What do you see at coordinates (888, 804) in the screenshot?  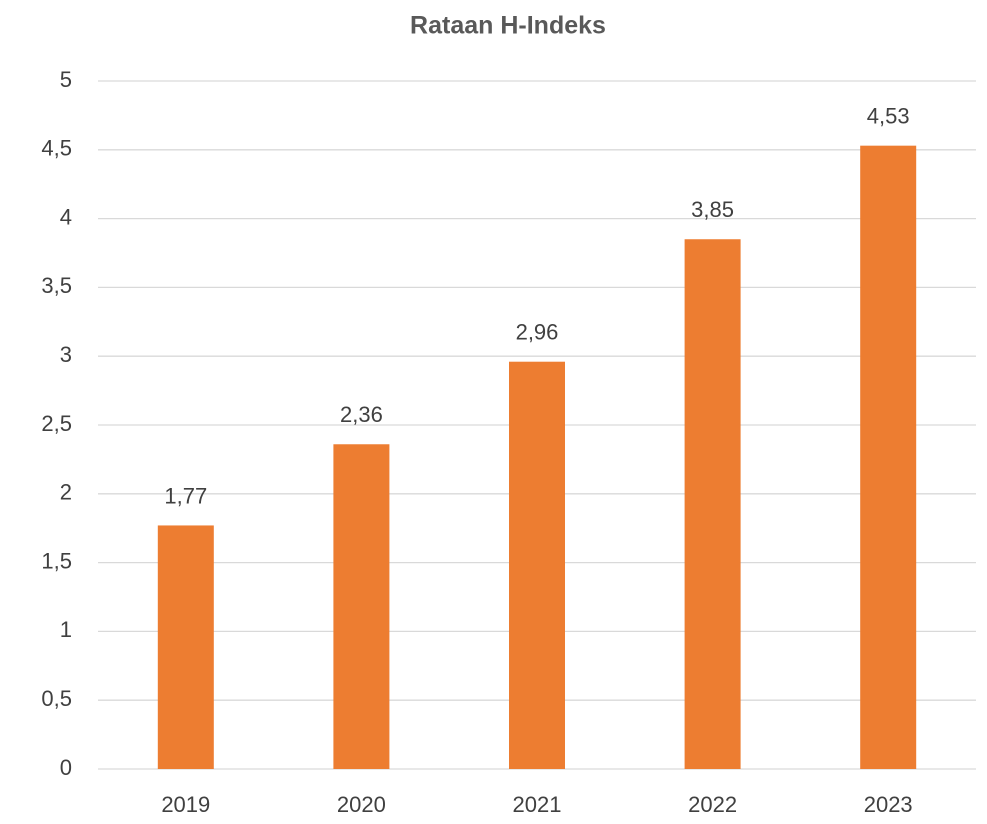 I see `x-tick-label: 2023` at bounding box center [888, 804].